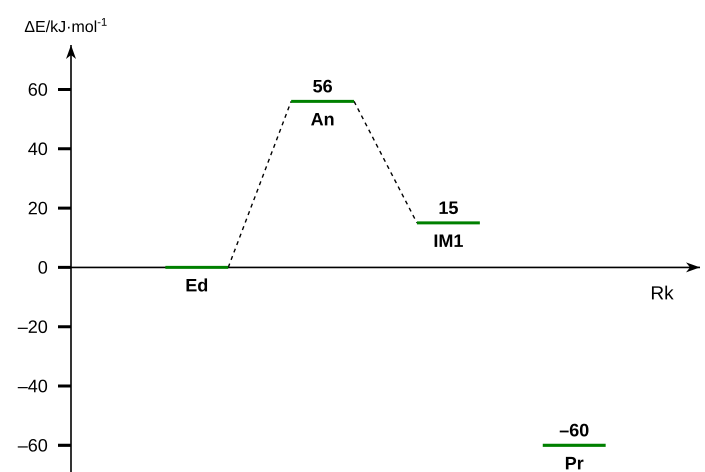  I want to click on data-label: 15, so click(449, 208).